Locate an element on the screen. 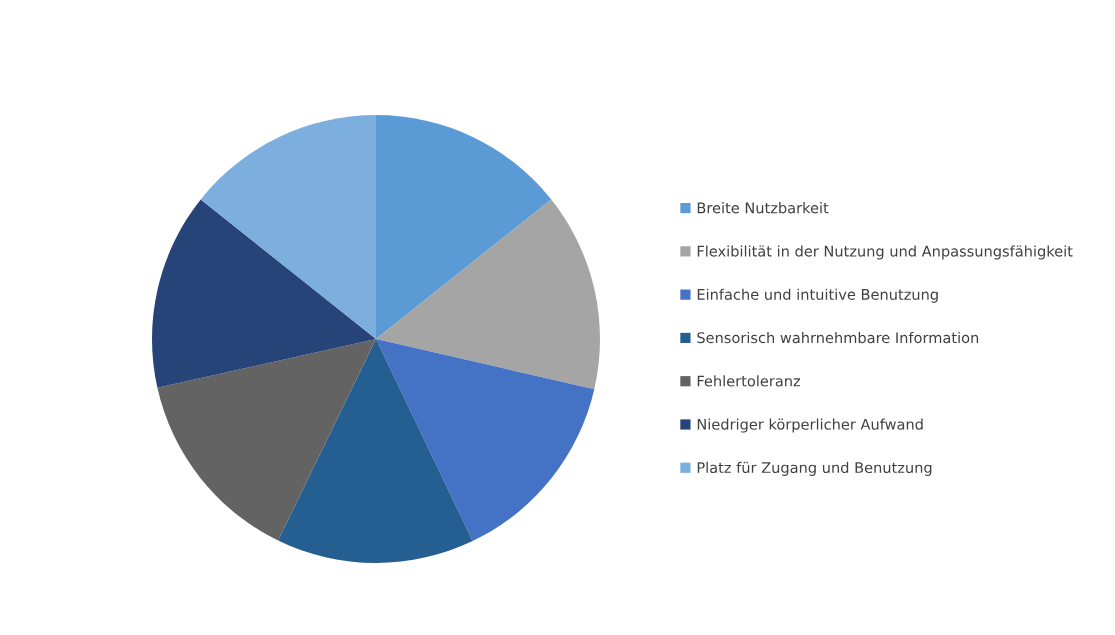 The width and height of the screenshot is (1115, 635). legend-label: Flexibilität in der Nutzung und Anpassungsfähigkeit is located at coordinates (885, 252).